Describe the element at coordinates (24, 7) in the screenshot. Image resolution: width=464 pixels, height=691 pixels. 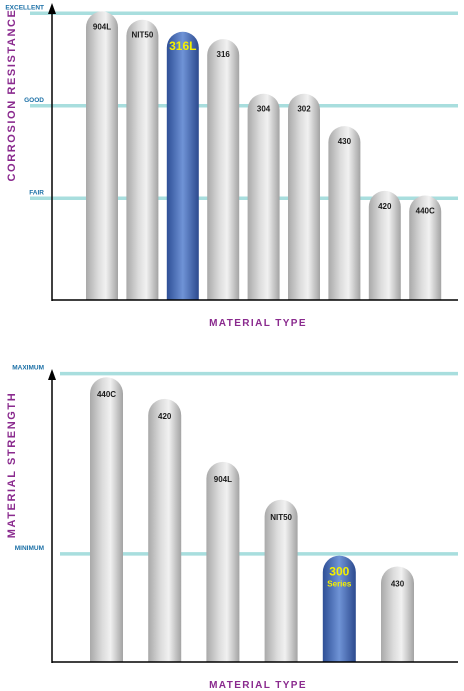
I see `corrosion-level-label-excellent: EXCELLENT` at that location.